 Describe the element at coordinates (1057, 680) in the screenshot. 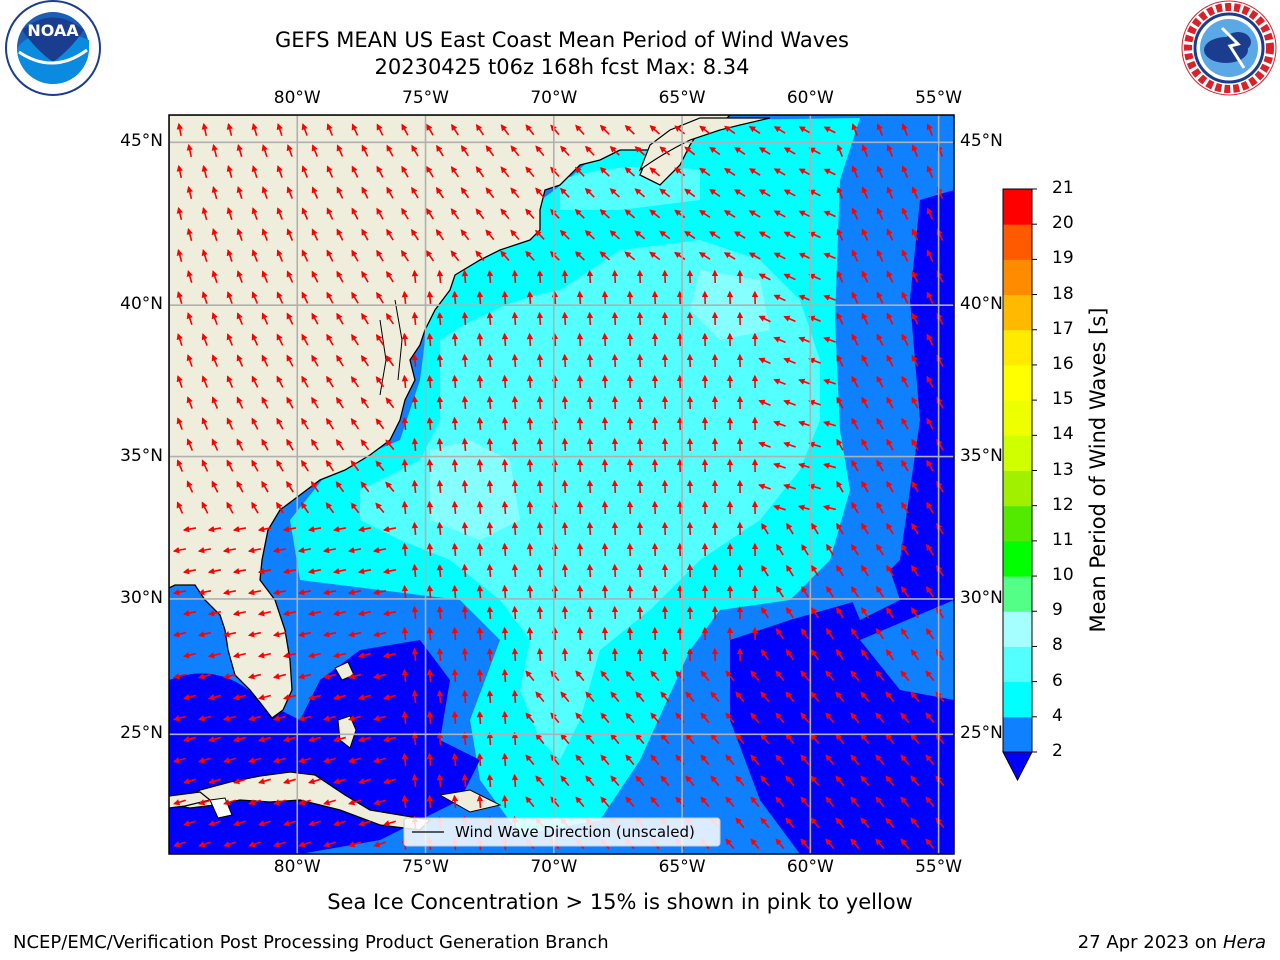

I see `colorbar-tick-label-2: 6` at that location.